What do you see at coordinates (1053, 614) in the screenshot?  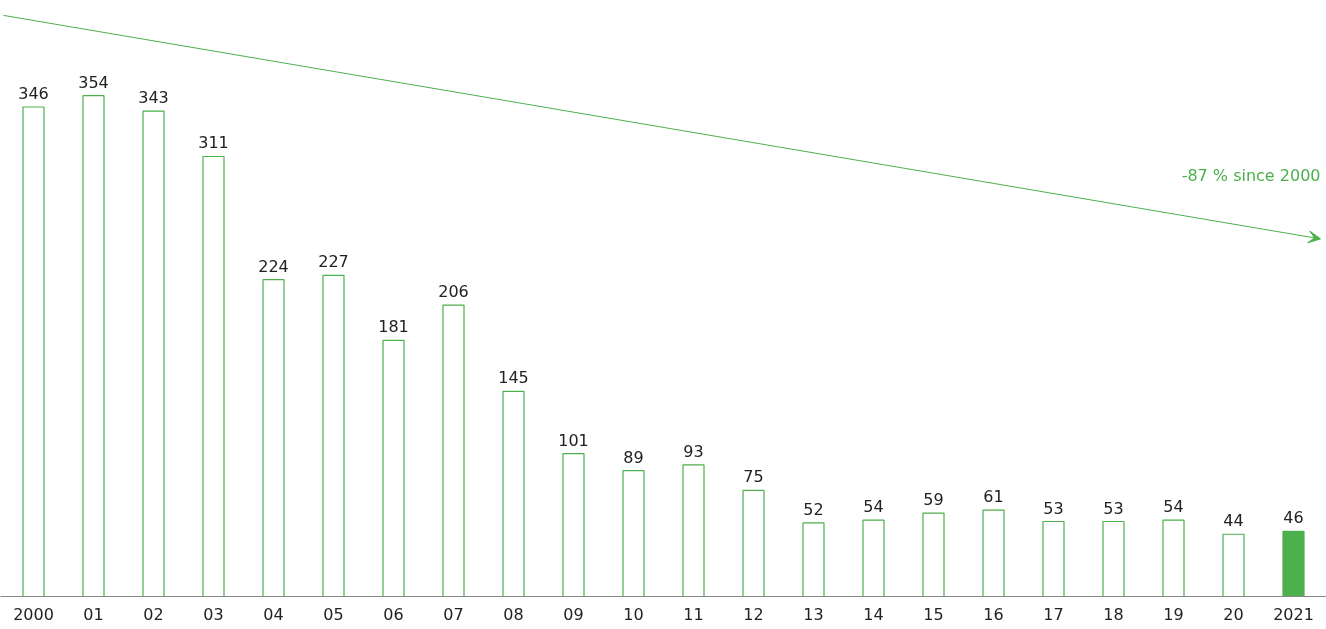 I see `x-tick-label: 17` at bounding box center [1053, 614].